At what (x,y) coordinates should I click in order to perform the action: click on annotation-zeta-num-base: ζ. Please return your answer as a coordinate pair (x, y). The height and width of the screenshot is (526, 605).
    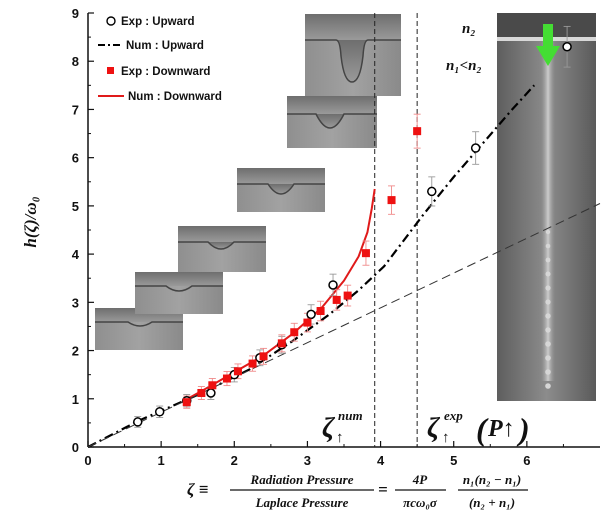
    Looking at the image, I should click on (329, 428).